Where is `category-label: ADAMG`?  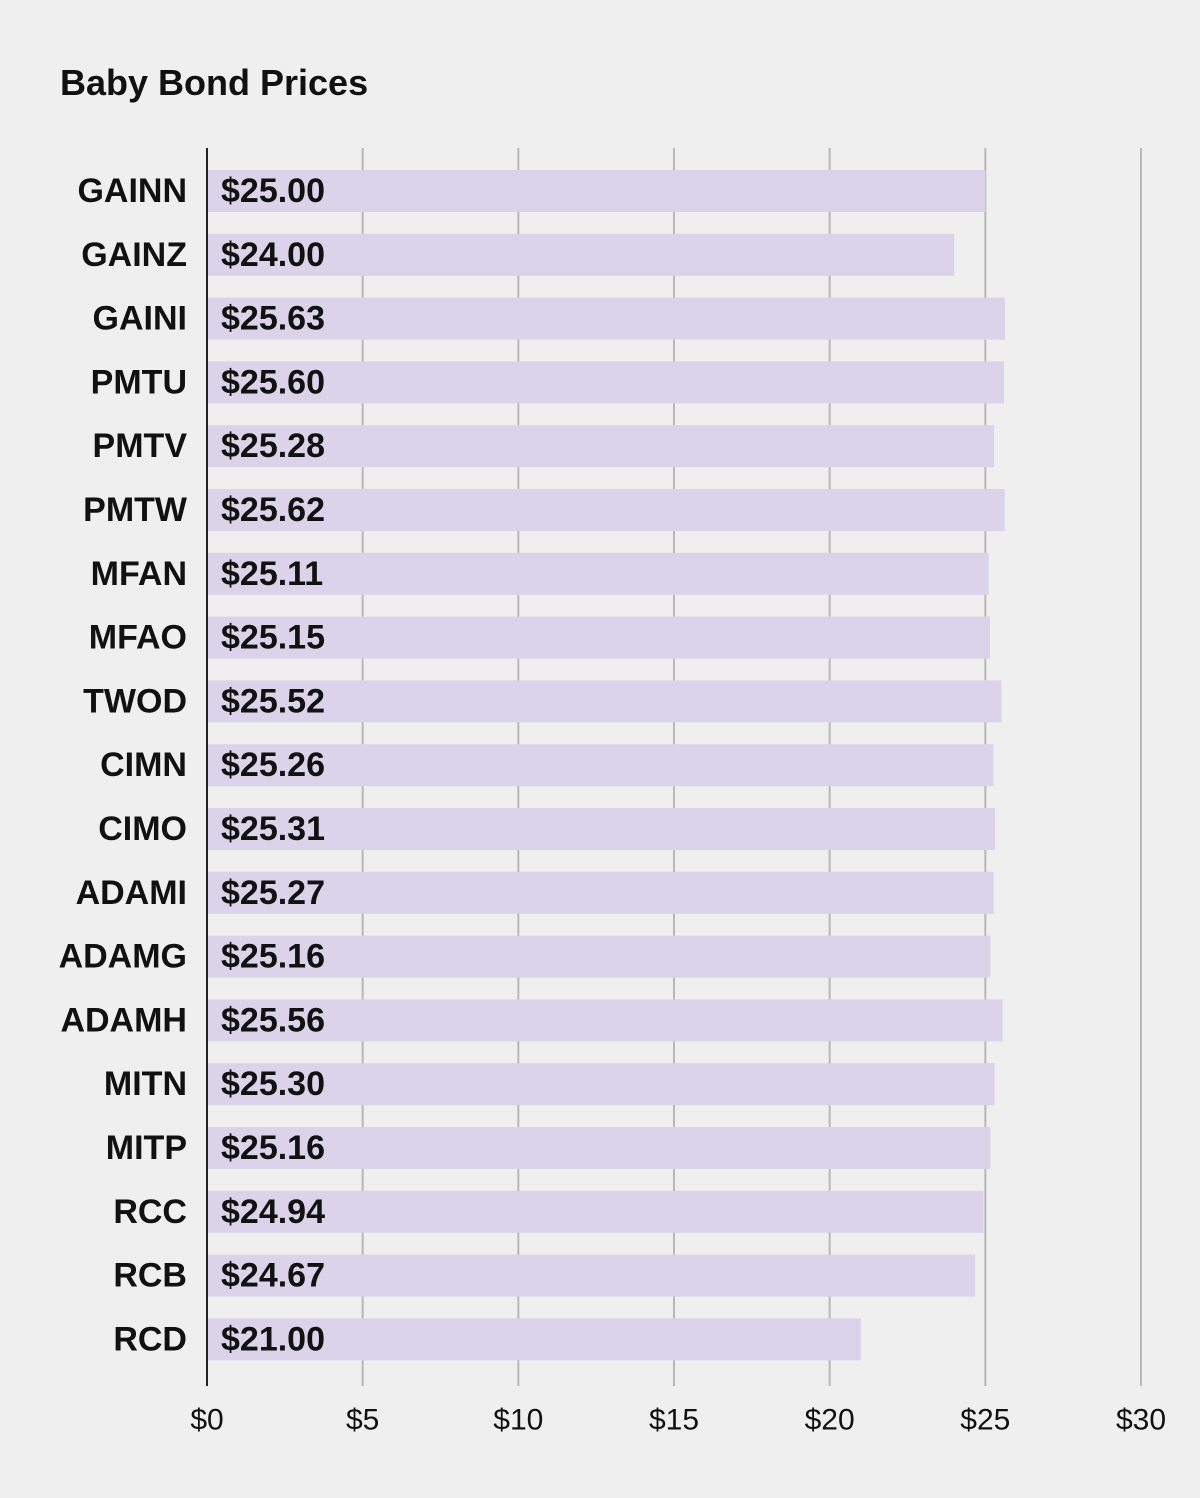
category-label: ADAMG is located at coordinates (123, 957).